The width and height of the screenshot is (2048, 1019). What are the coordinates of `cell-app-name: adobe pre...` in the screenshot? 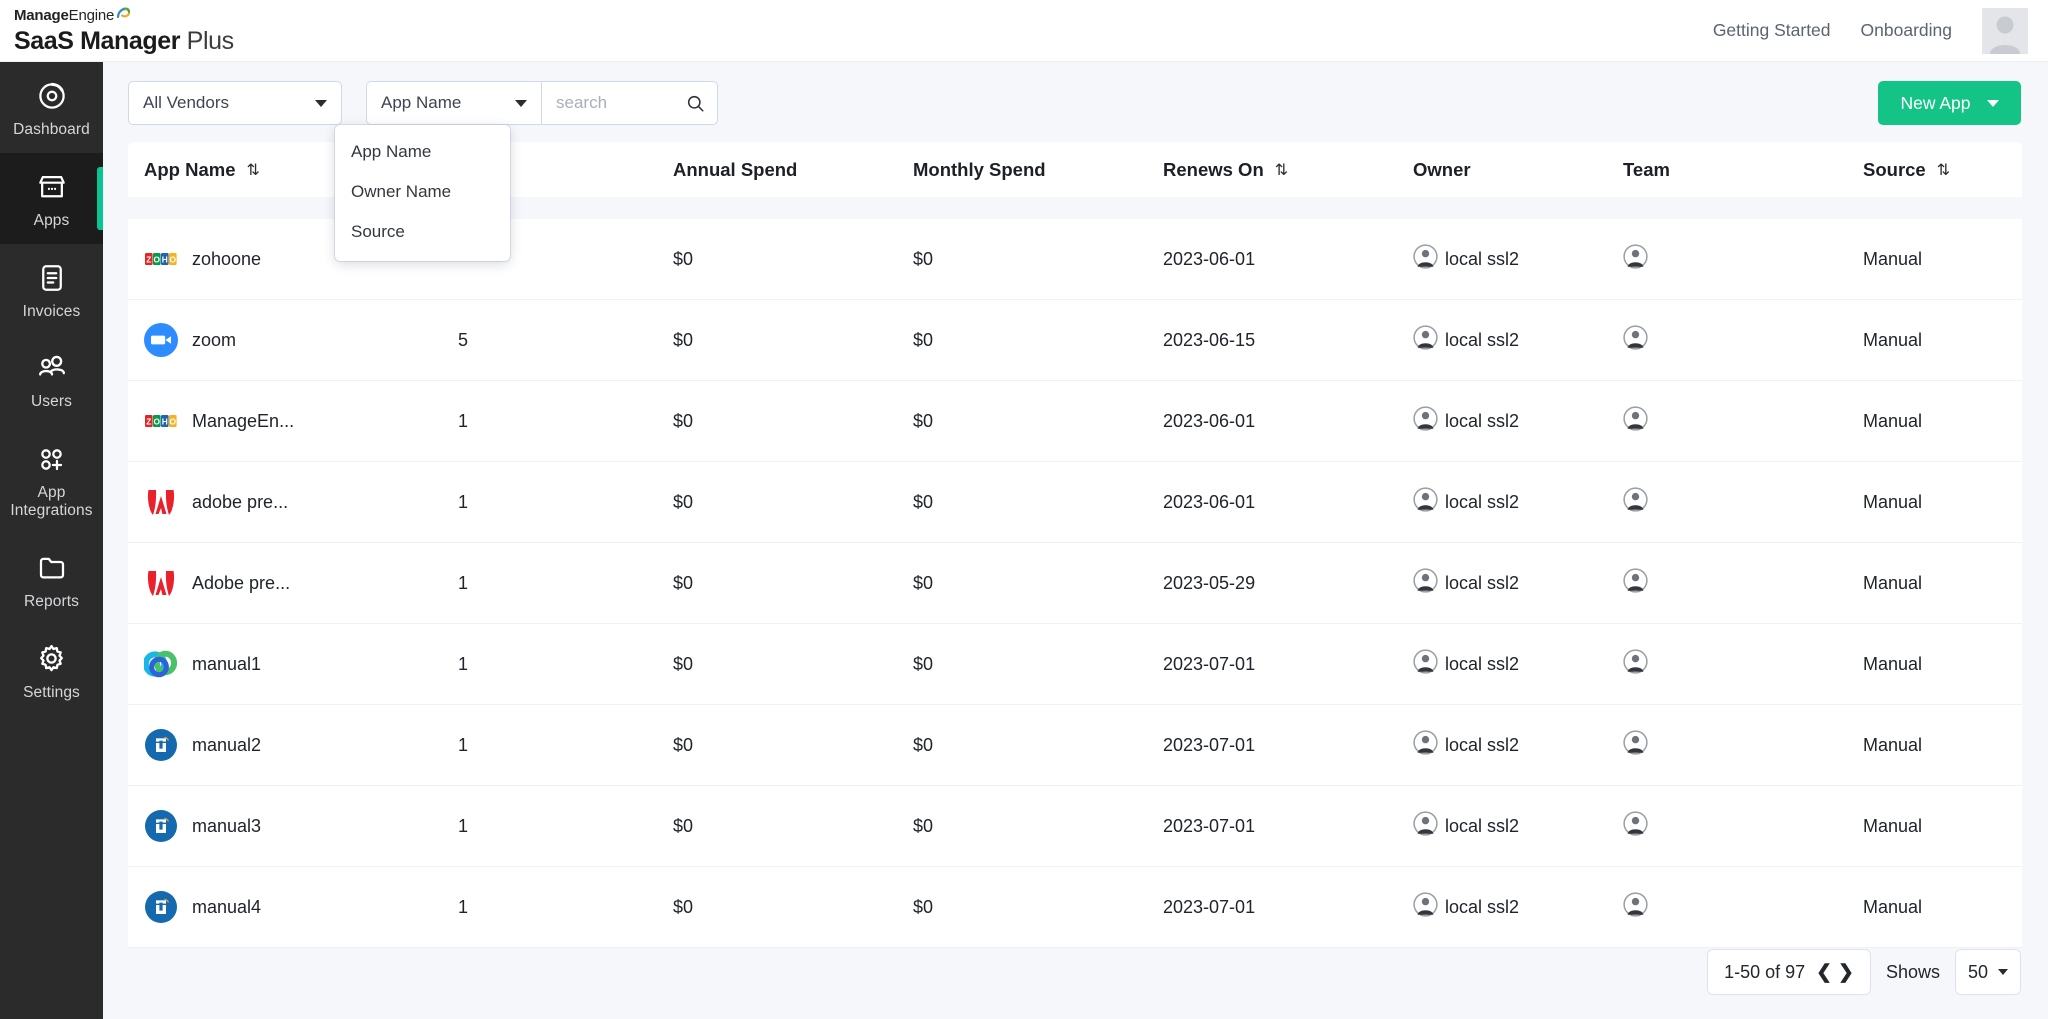 It's located at (293, 502).